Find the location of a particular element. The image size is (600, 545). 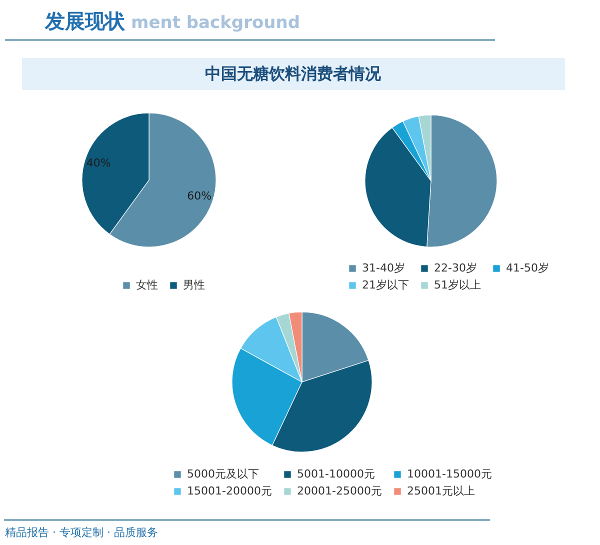

text: 中国无糖饮料消费者情况 is located at coordinates (293, 73).